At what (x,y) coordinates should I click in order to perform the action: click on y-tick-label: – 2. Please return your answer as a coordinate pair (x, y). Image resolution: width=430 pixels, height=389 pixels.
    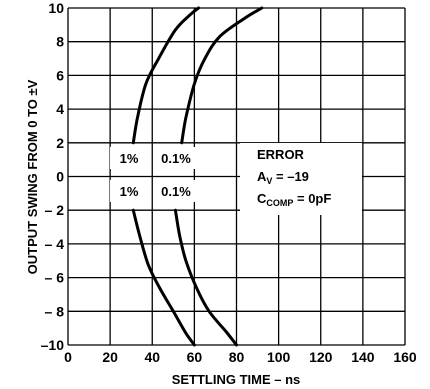
    Looking at the image, I should click on (55, 210).